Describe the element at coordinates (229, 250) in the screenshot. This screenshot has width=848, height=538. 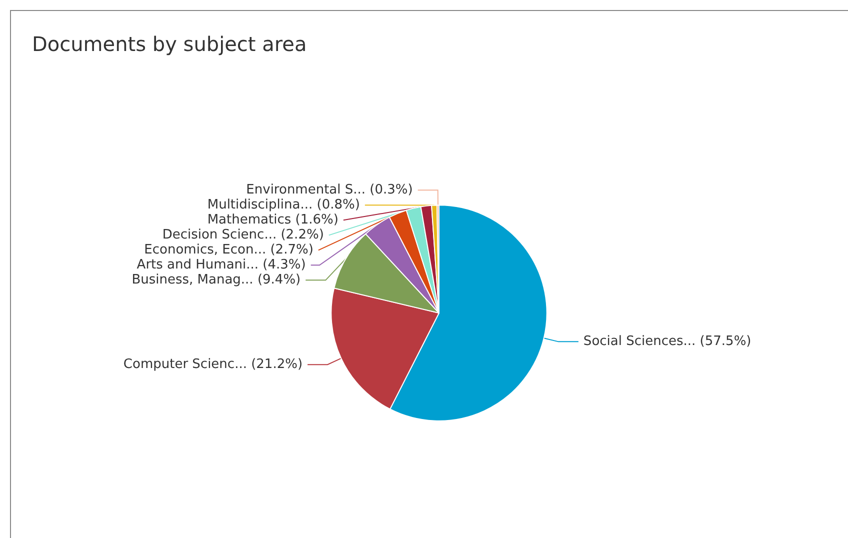
I see `slice-label: Economics, Econ... (2.7%)` at that location.